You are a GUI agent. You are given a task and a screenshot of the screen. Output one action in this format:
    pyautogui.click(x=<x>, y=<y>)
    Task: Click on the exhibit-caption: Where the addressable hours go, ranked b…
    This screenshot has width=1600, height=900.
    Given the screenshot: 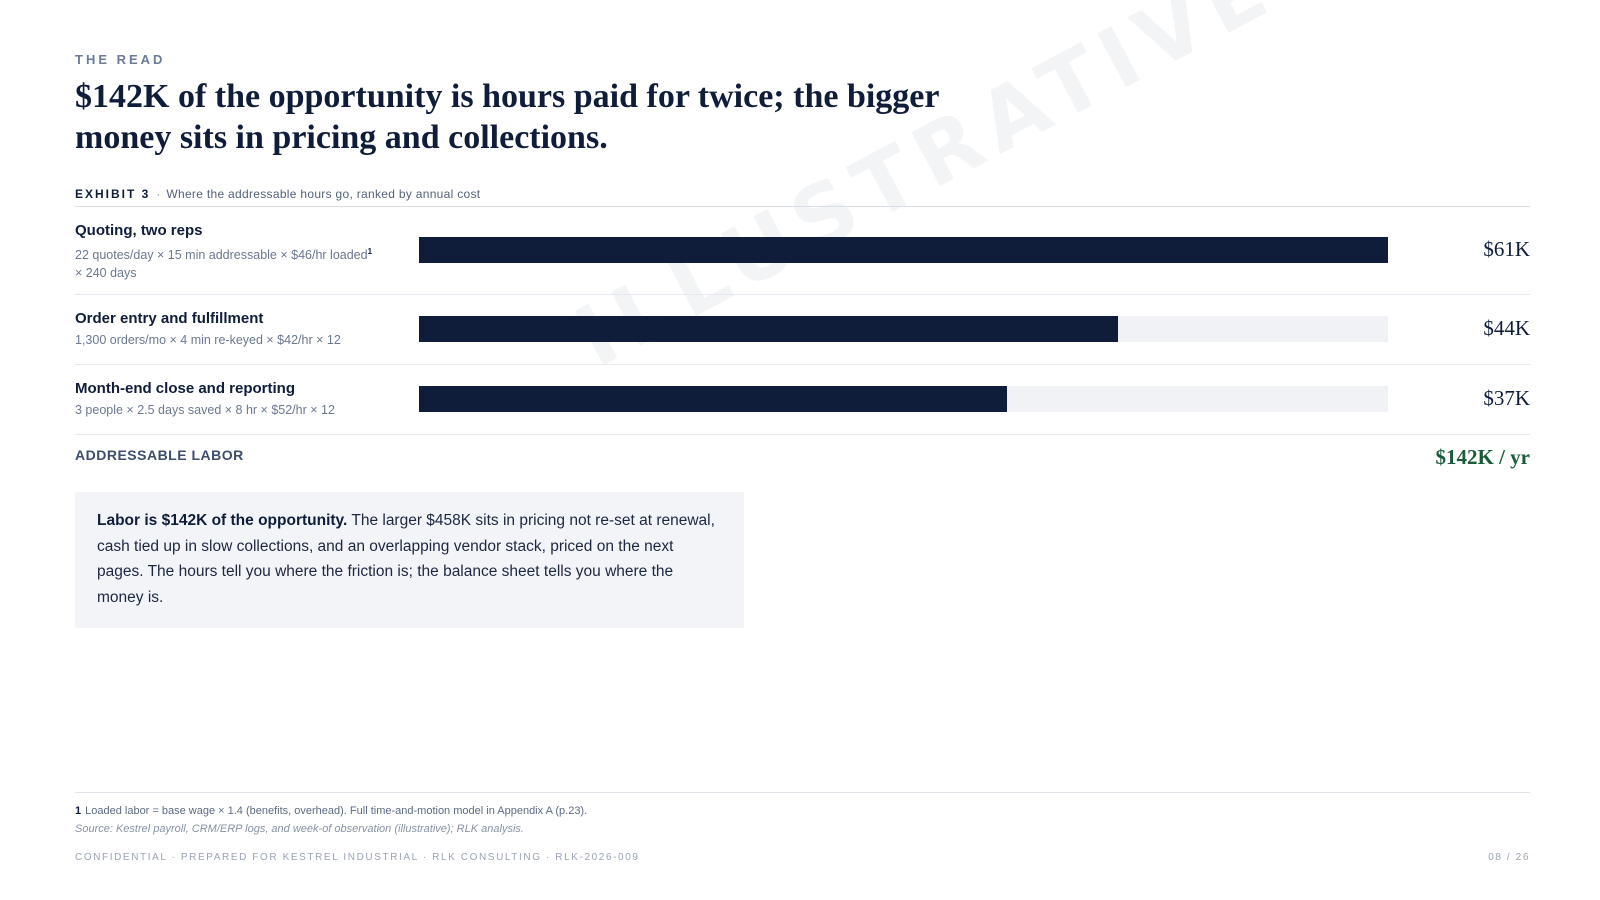 What is the action you would take?
    pyautogui.click(x=323, y=194)
    